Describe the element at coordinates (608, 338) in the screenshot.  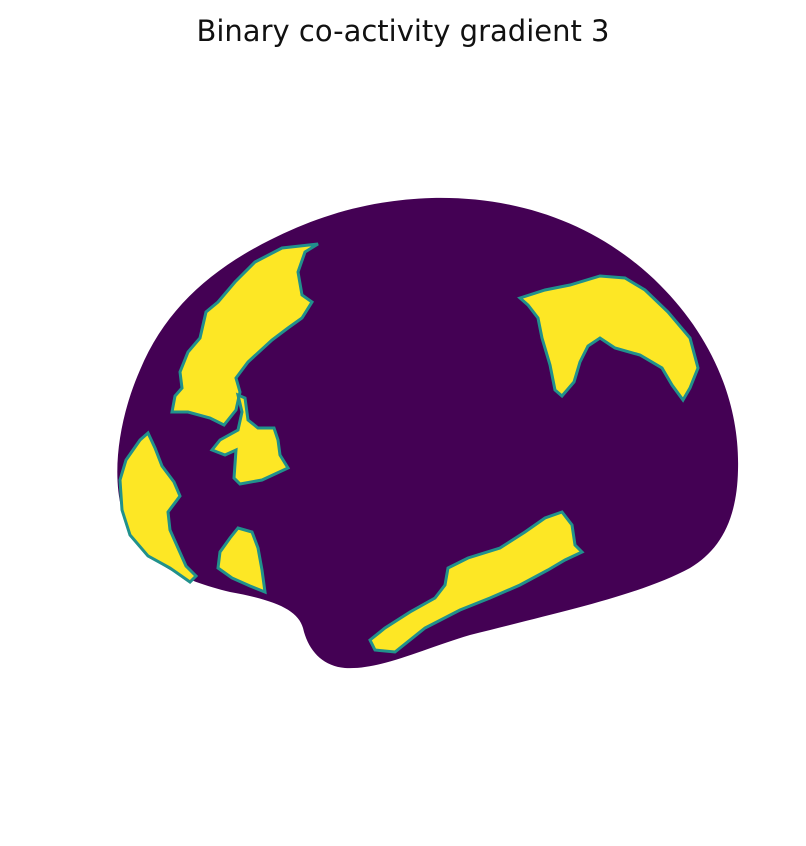
I see `region-parietal` at that location.